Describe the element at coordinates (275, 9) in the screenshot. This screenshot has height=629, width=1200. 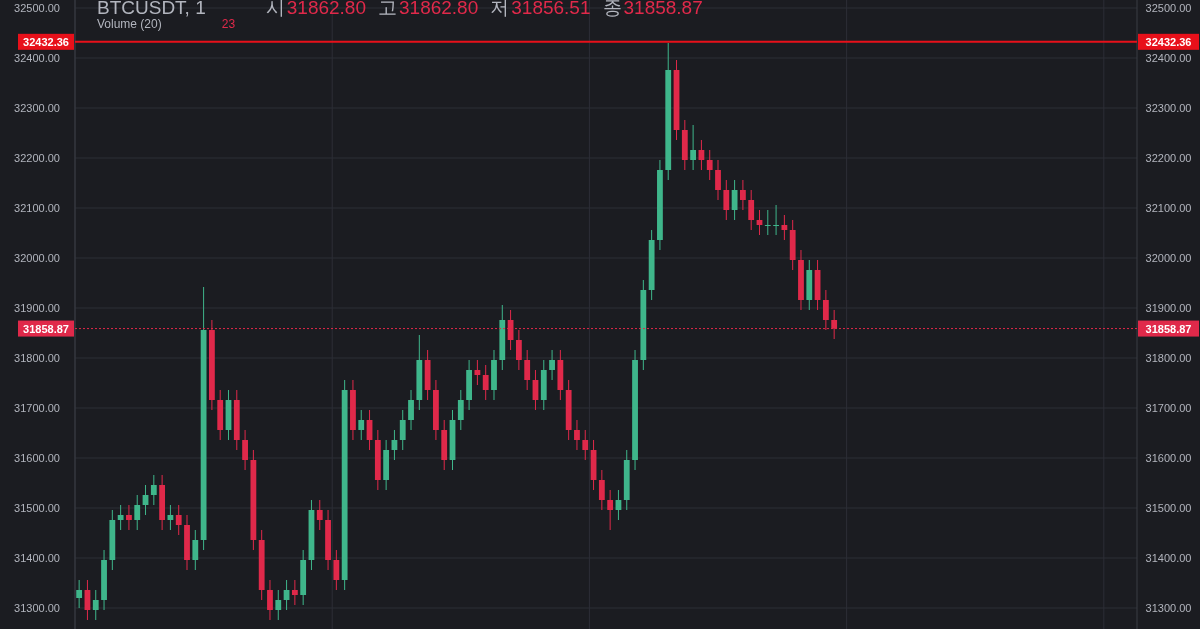
I see `annotation: 시` at that location.